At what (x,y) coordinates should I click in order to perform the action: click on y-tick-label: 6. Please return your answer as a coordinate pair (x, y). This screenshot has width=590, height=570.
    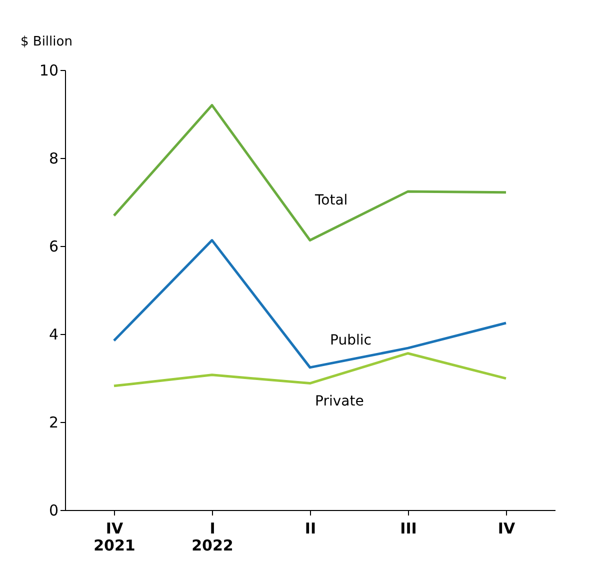
    Looking at the image, I should click on (53, 247).